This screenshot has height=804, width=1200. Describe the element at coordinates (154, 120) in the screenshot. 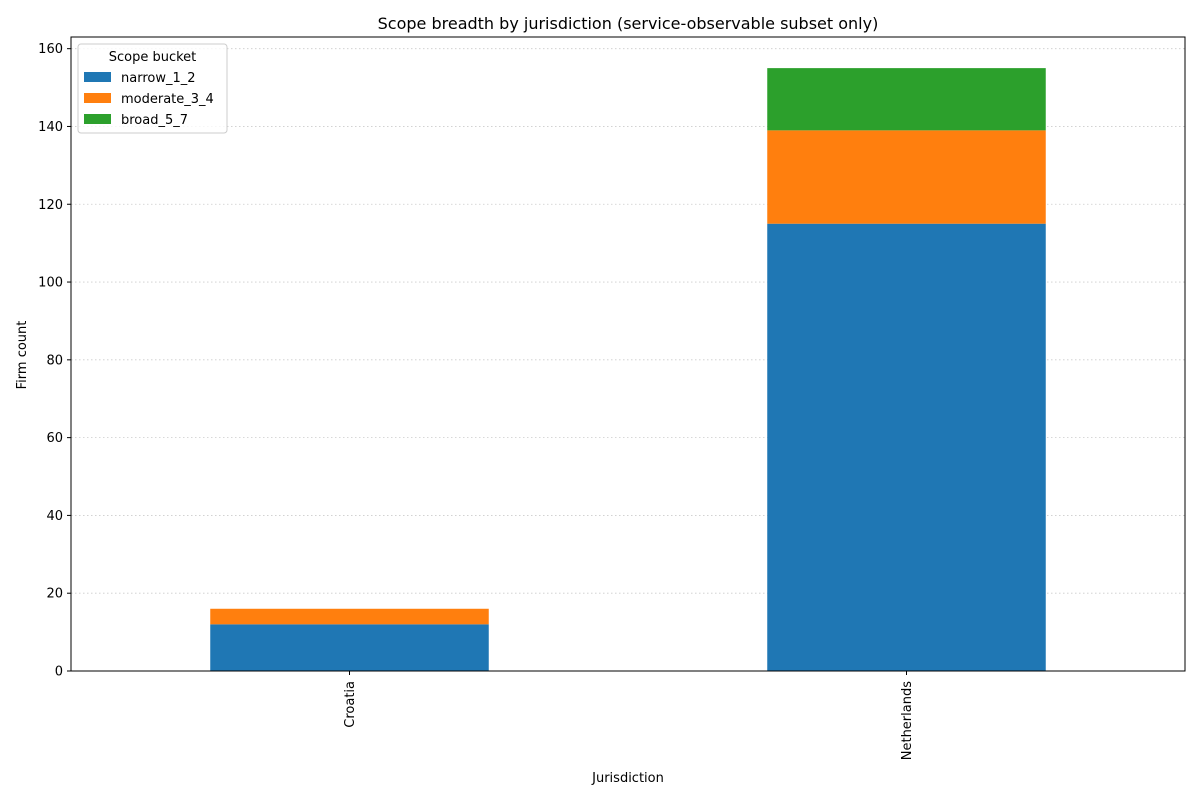

I see `legend-label-broad_5_7: broad_5_7` at that location.